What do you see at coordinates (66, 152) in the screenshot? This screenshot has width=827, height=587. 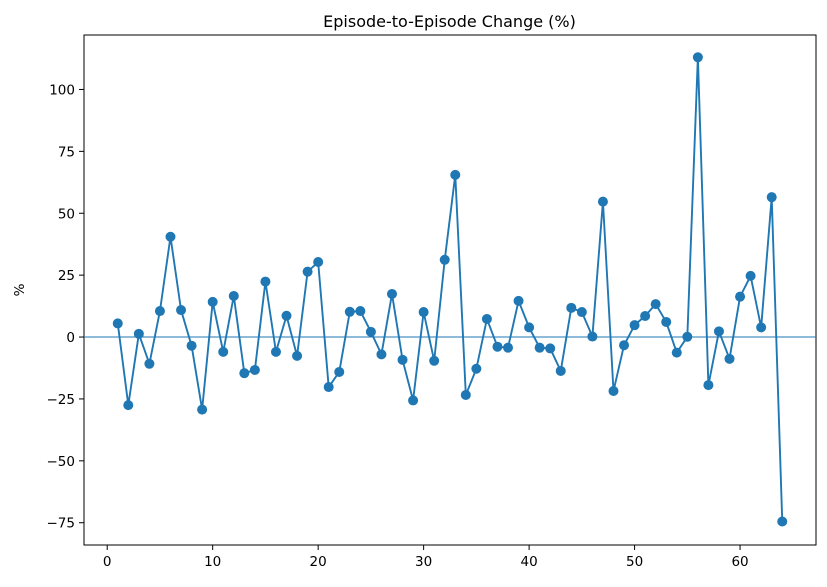 I see `y-tick-label: 75` at bounding box center [66, 152].